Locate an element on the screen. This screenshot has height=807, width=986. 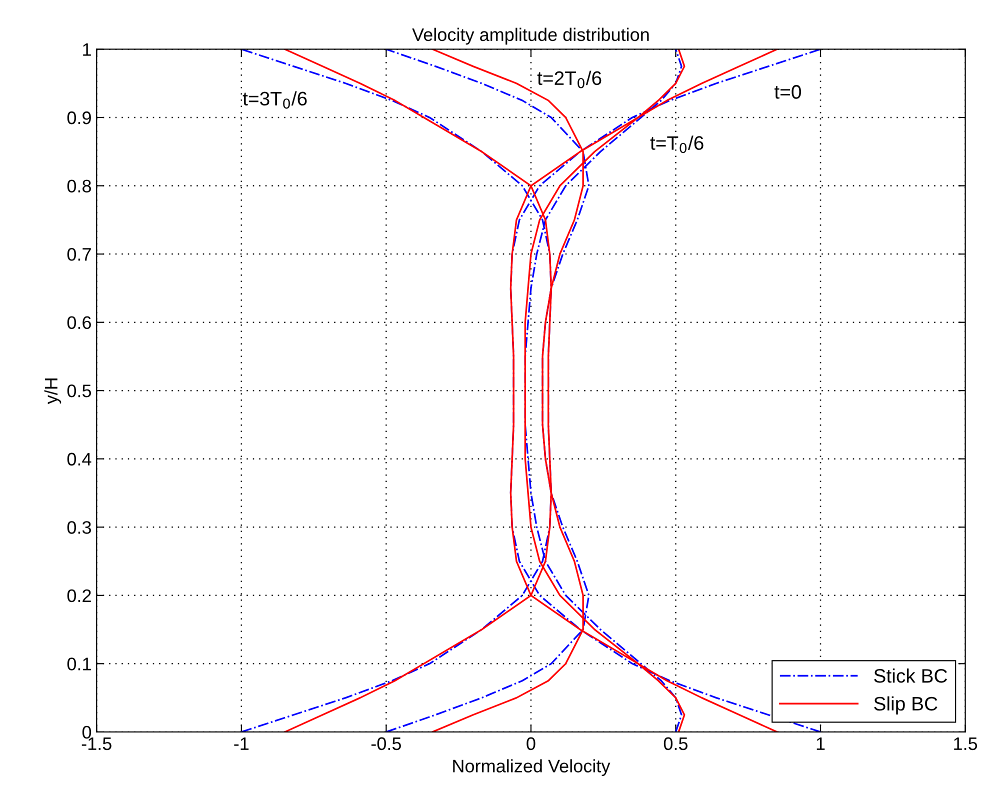
y-tick-label: 0.5 is located at coordinates (79, 391).